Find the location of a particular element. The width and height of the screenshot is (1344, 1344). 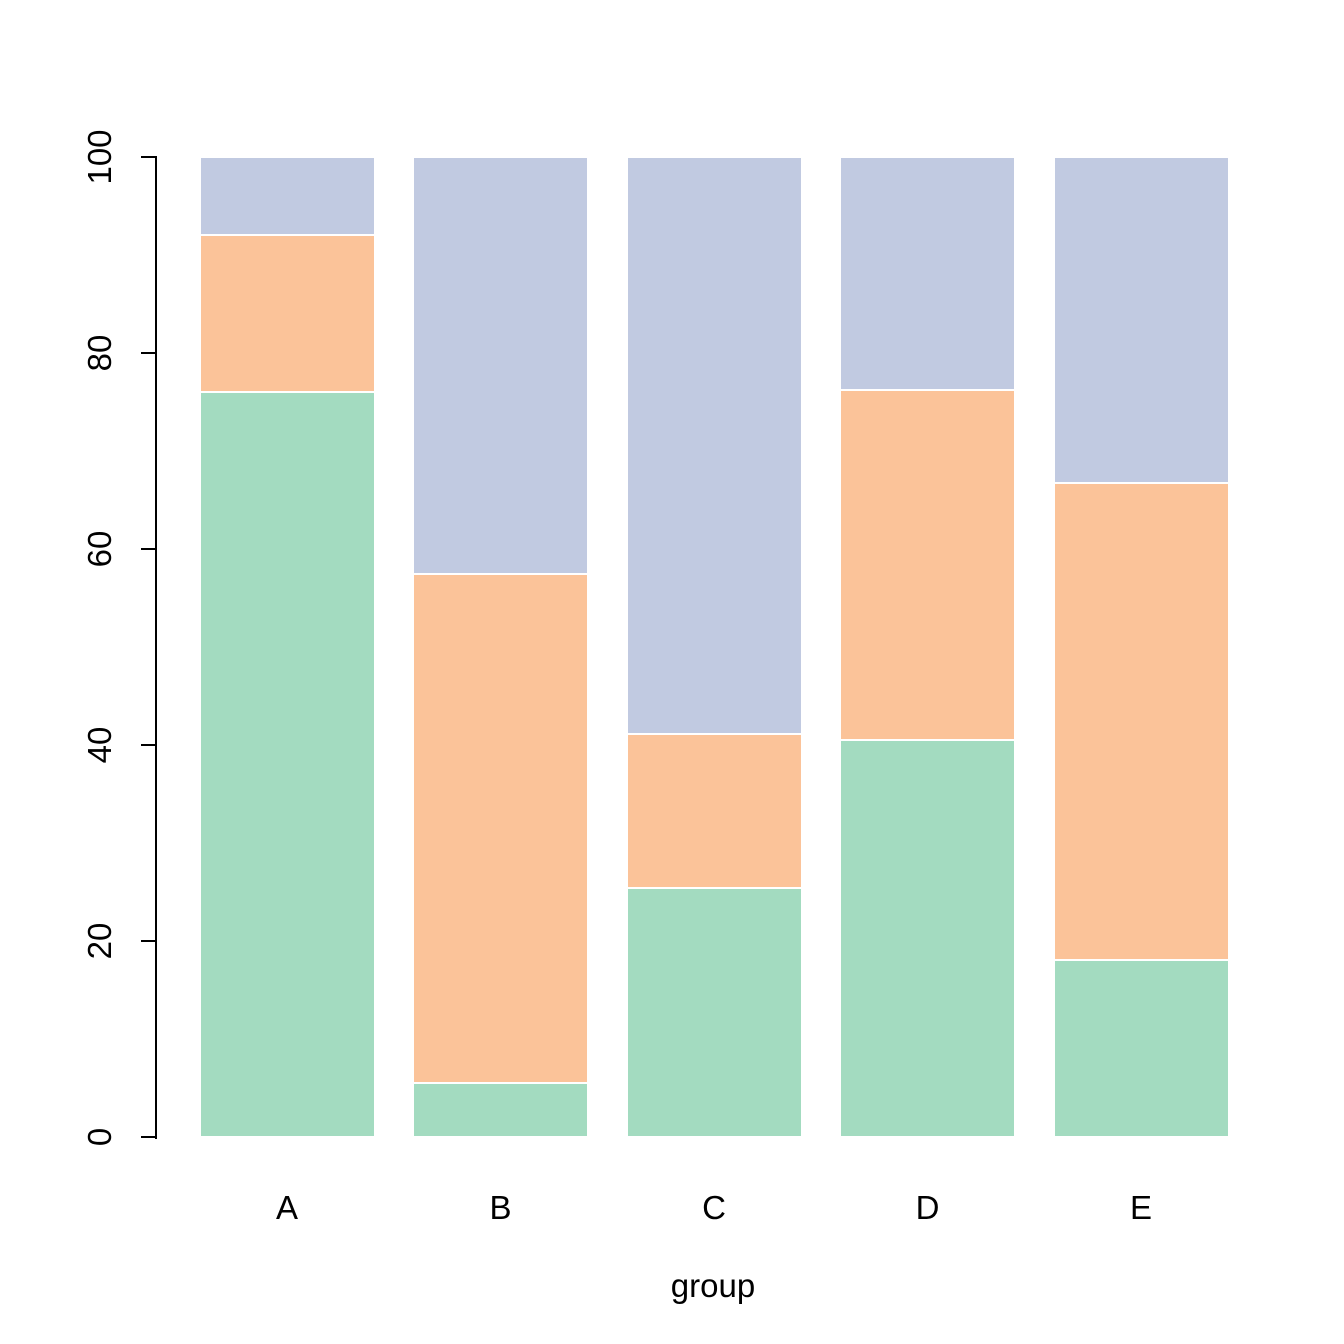

bar-E-green-bottom-segment is located at coordinates (1141, 1048).